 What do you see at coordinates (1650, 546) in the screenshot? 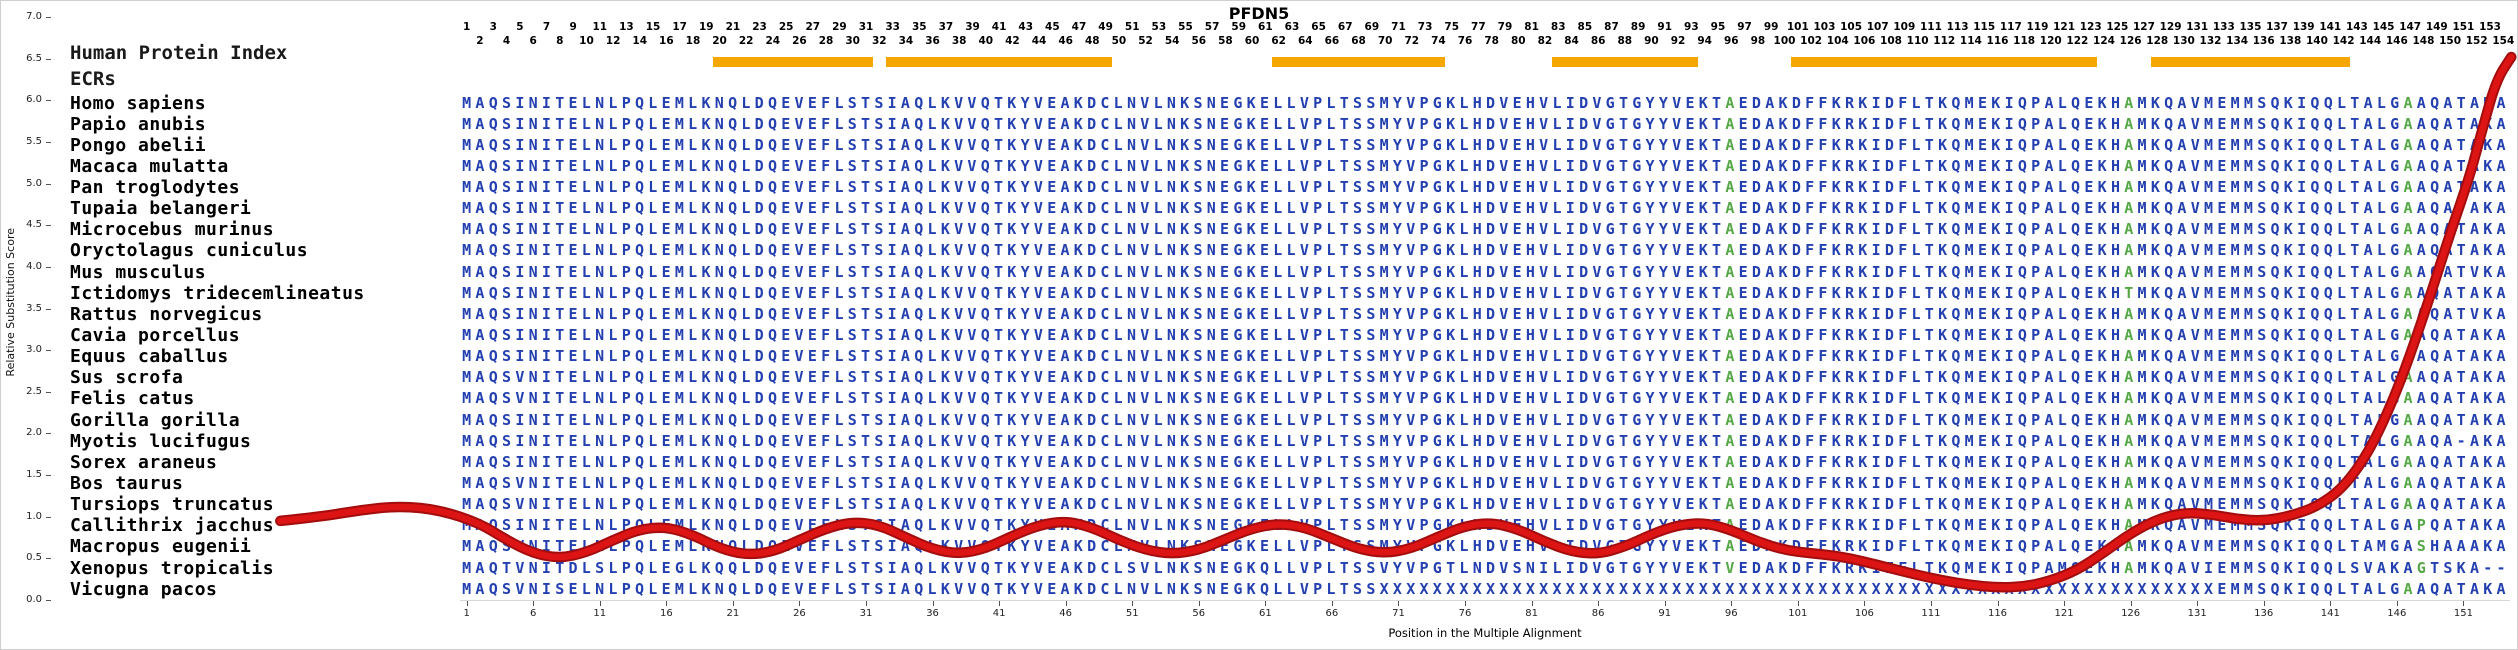
I see `residue: Y` at bounding box center [1650, 546].